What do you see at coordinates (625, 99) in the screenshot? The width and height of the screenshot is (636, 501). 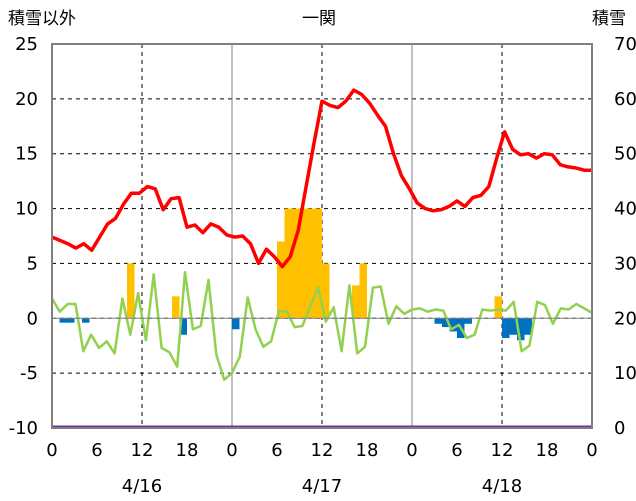 I see `right-y-tick: 60` at bounding box center [625, 99].